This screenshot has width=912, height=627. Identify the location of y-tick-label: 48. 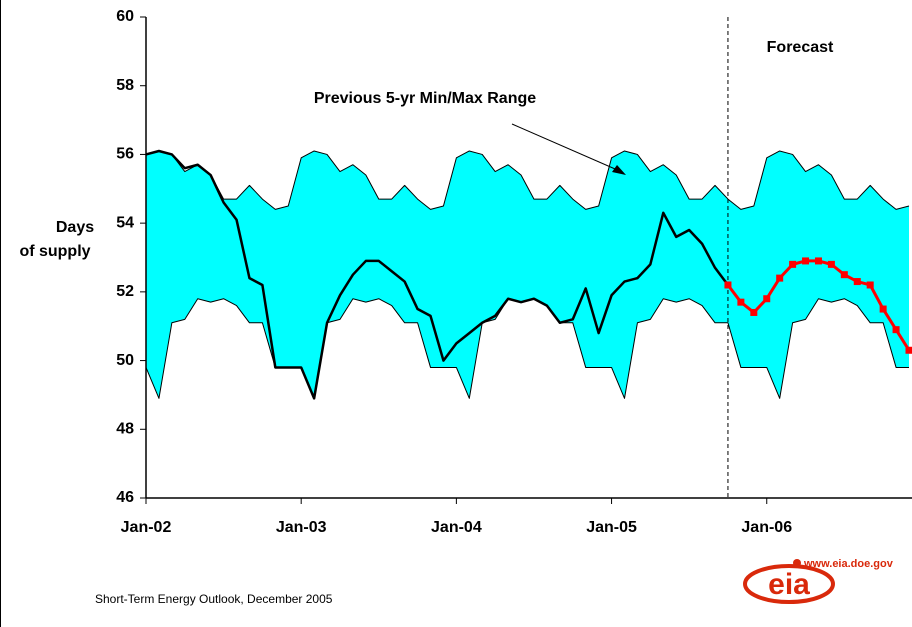
(125, 429).